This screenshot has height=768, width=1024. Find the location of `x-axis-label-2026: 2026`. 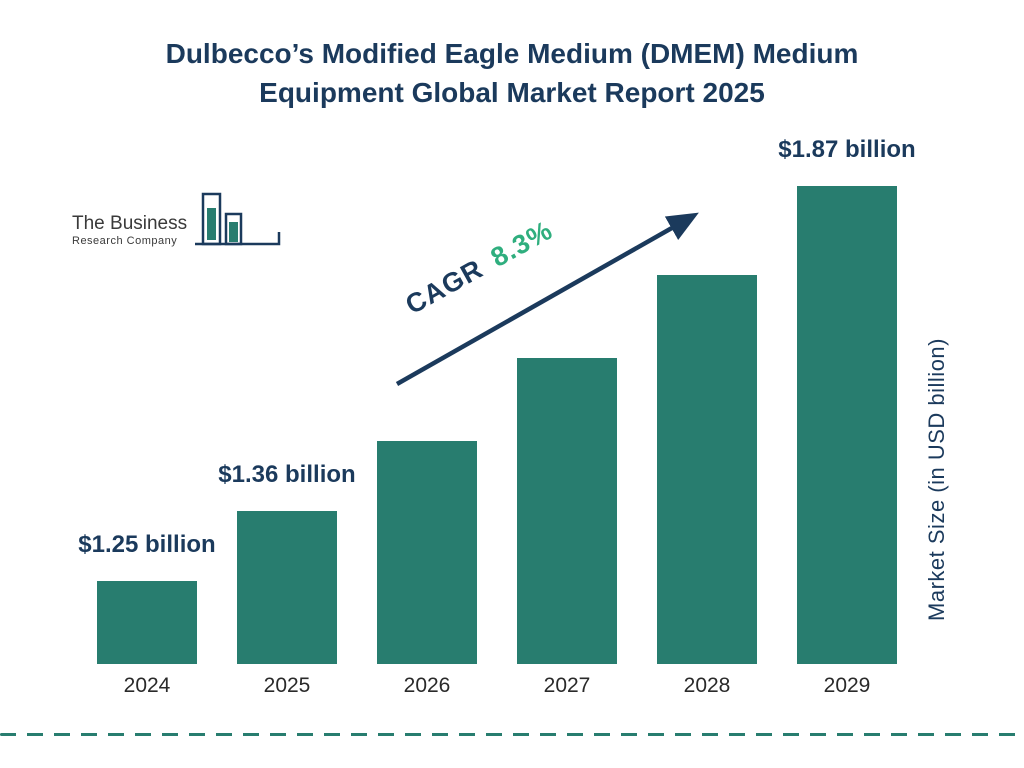

x-axis-label-2026: 2026 is located at coordinates (427, 685).